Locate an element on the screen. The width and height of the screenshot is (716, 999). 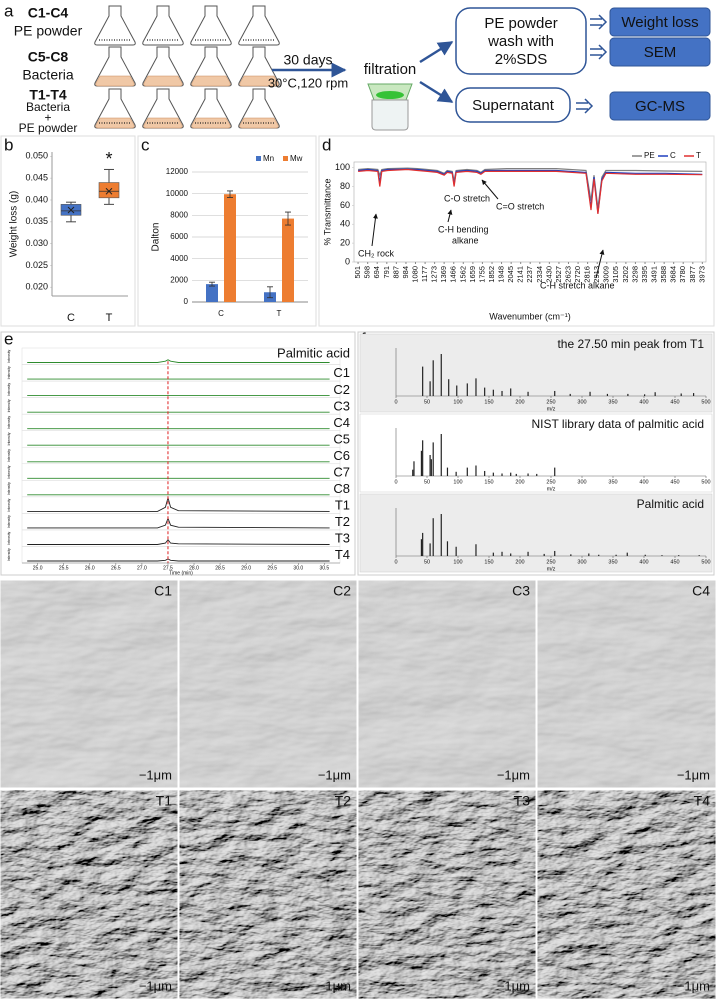
process-text: wash with is located at coordinates (520, 41).